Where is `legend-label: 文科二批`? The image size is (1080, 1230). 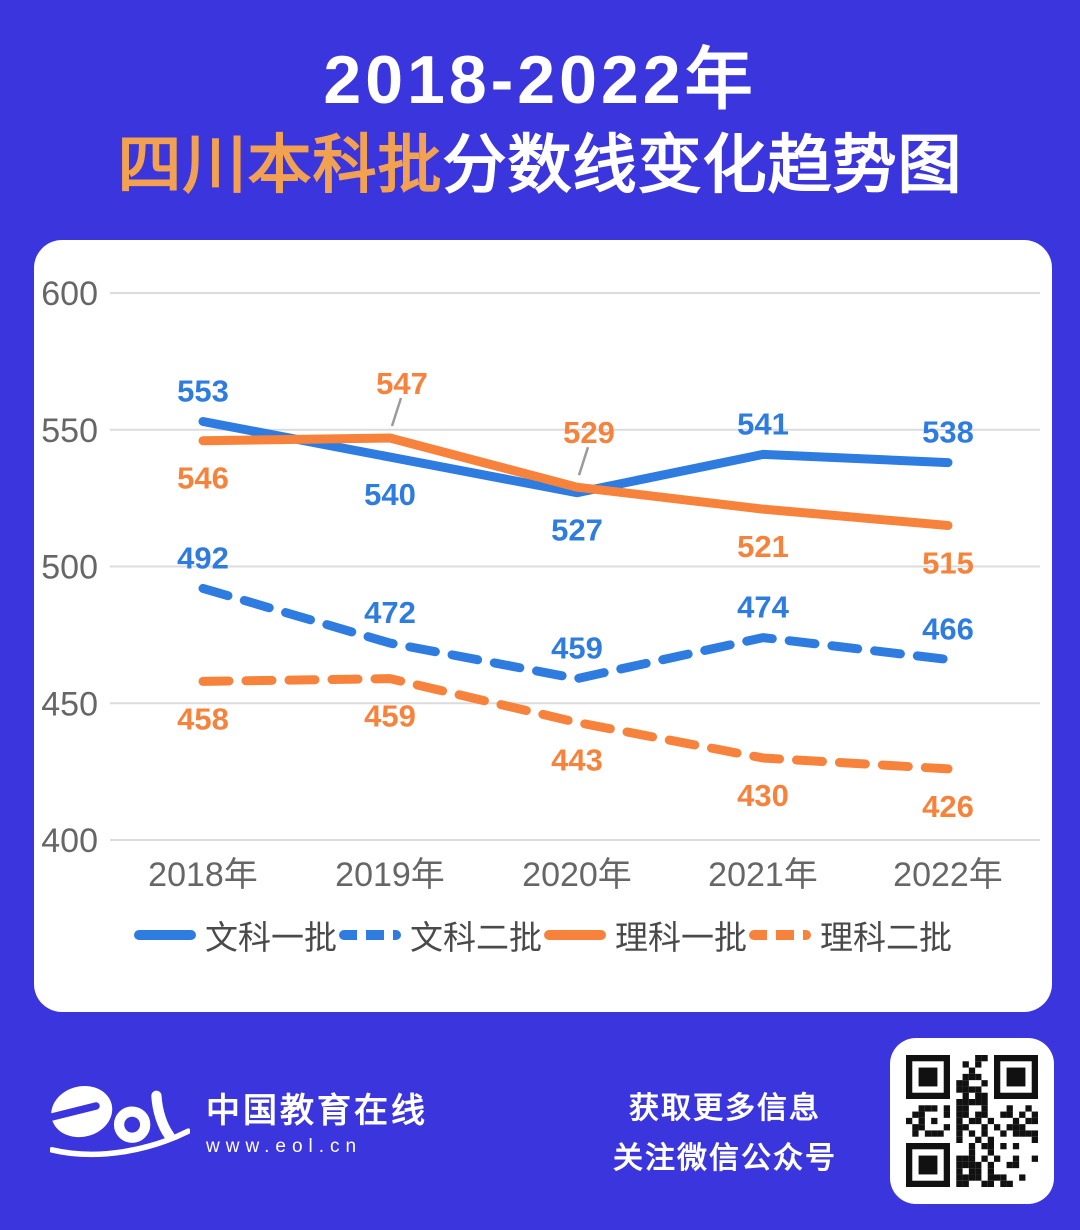 legend-label: 文科二批 is located at coordinates (476, 937).